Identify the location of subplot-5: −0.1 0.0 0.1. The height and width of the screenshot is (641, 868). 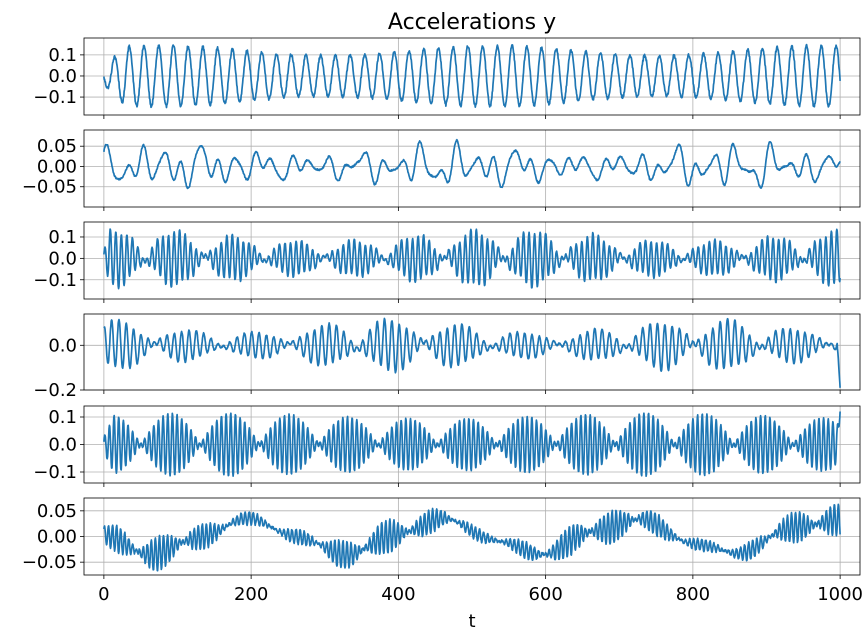
(447, 446).